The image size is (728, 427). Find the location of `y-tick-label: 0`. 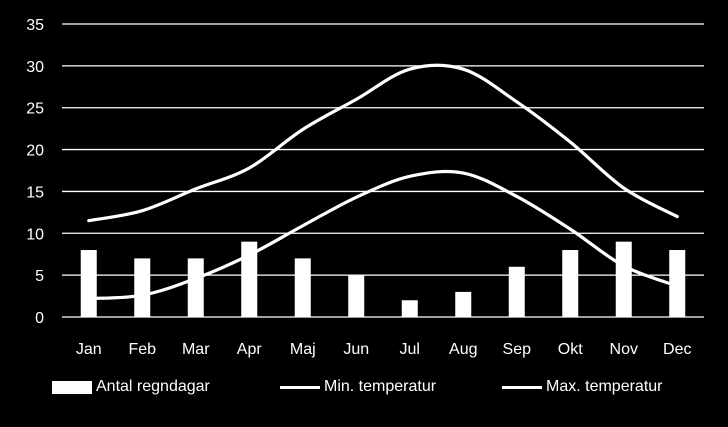

y-tick-label: 0 is located at coordinates (39, 318).